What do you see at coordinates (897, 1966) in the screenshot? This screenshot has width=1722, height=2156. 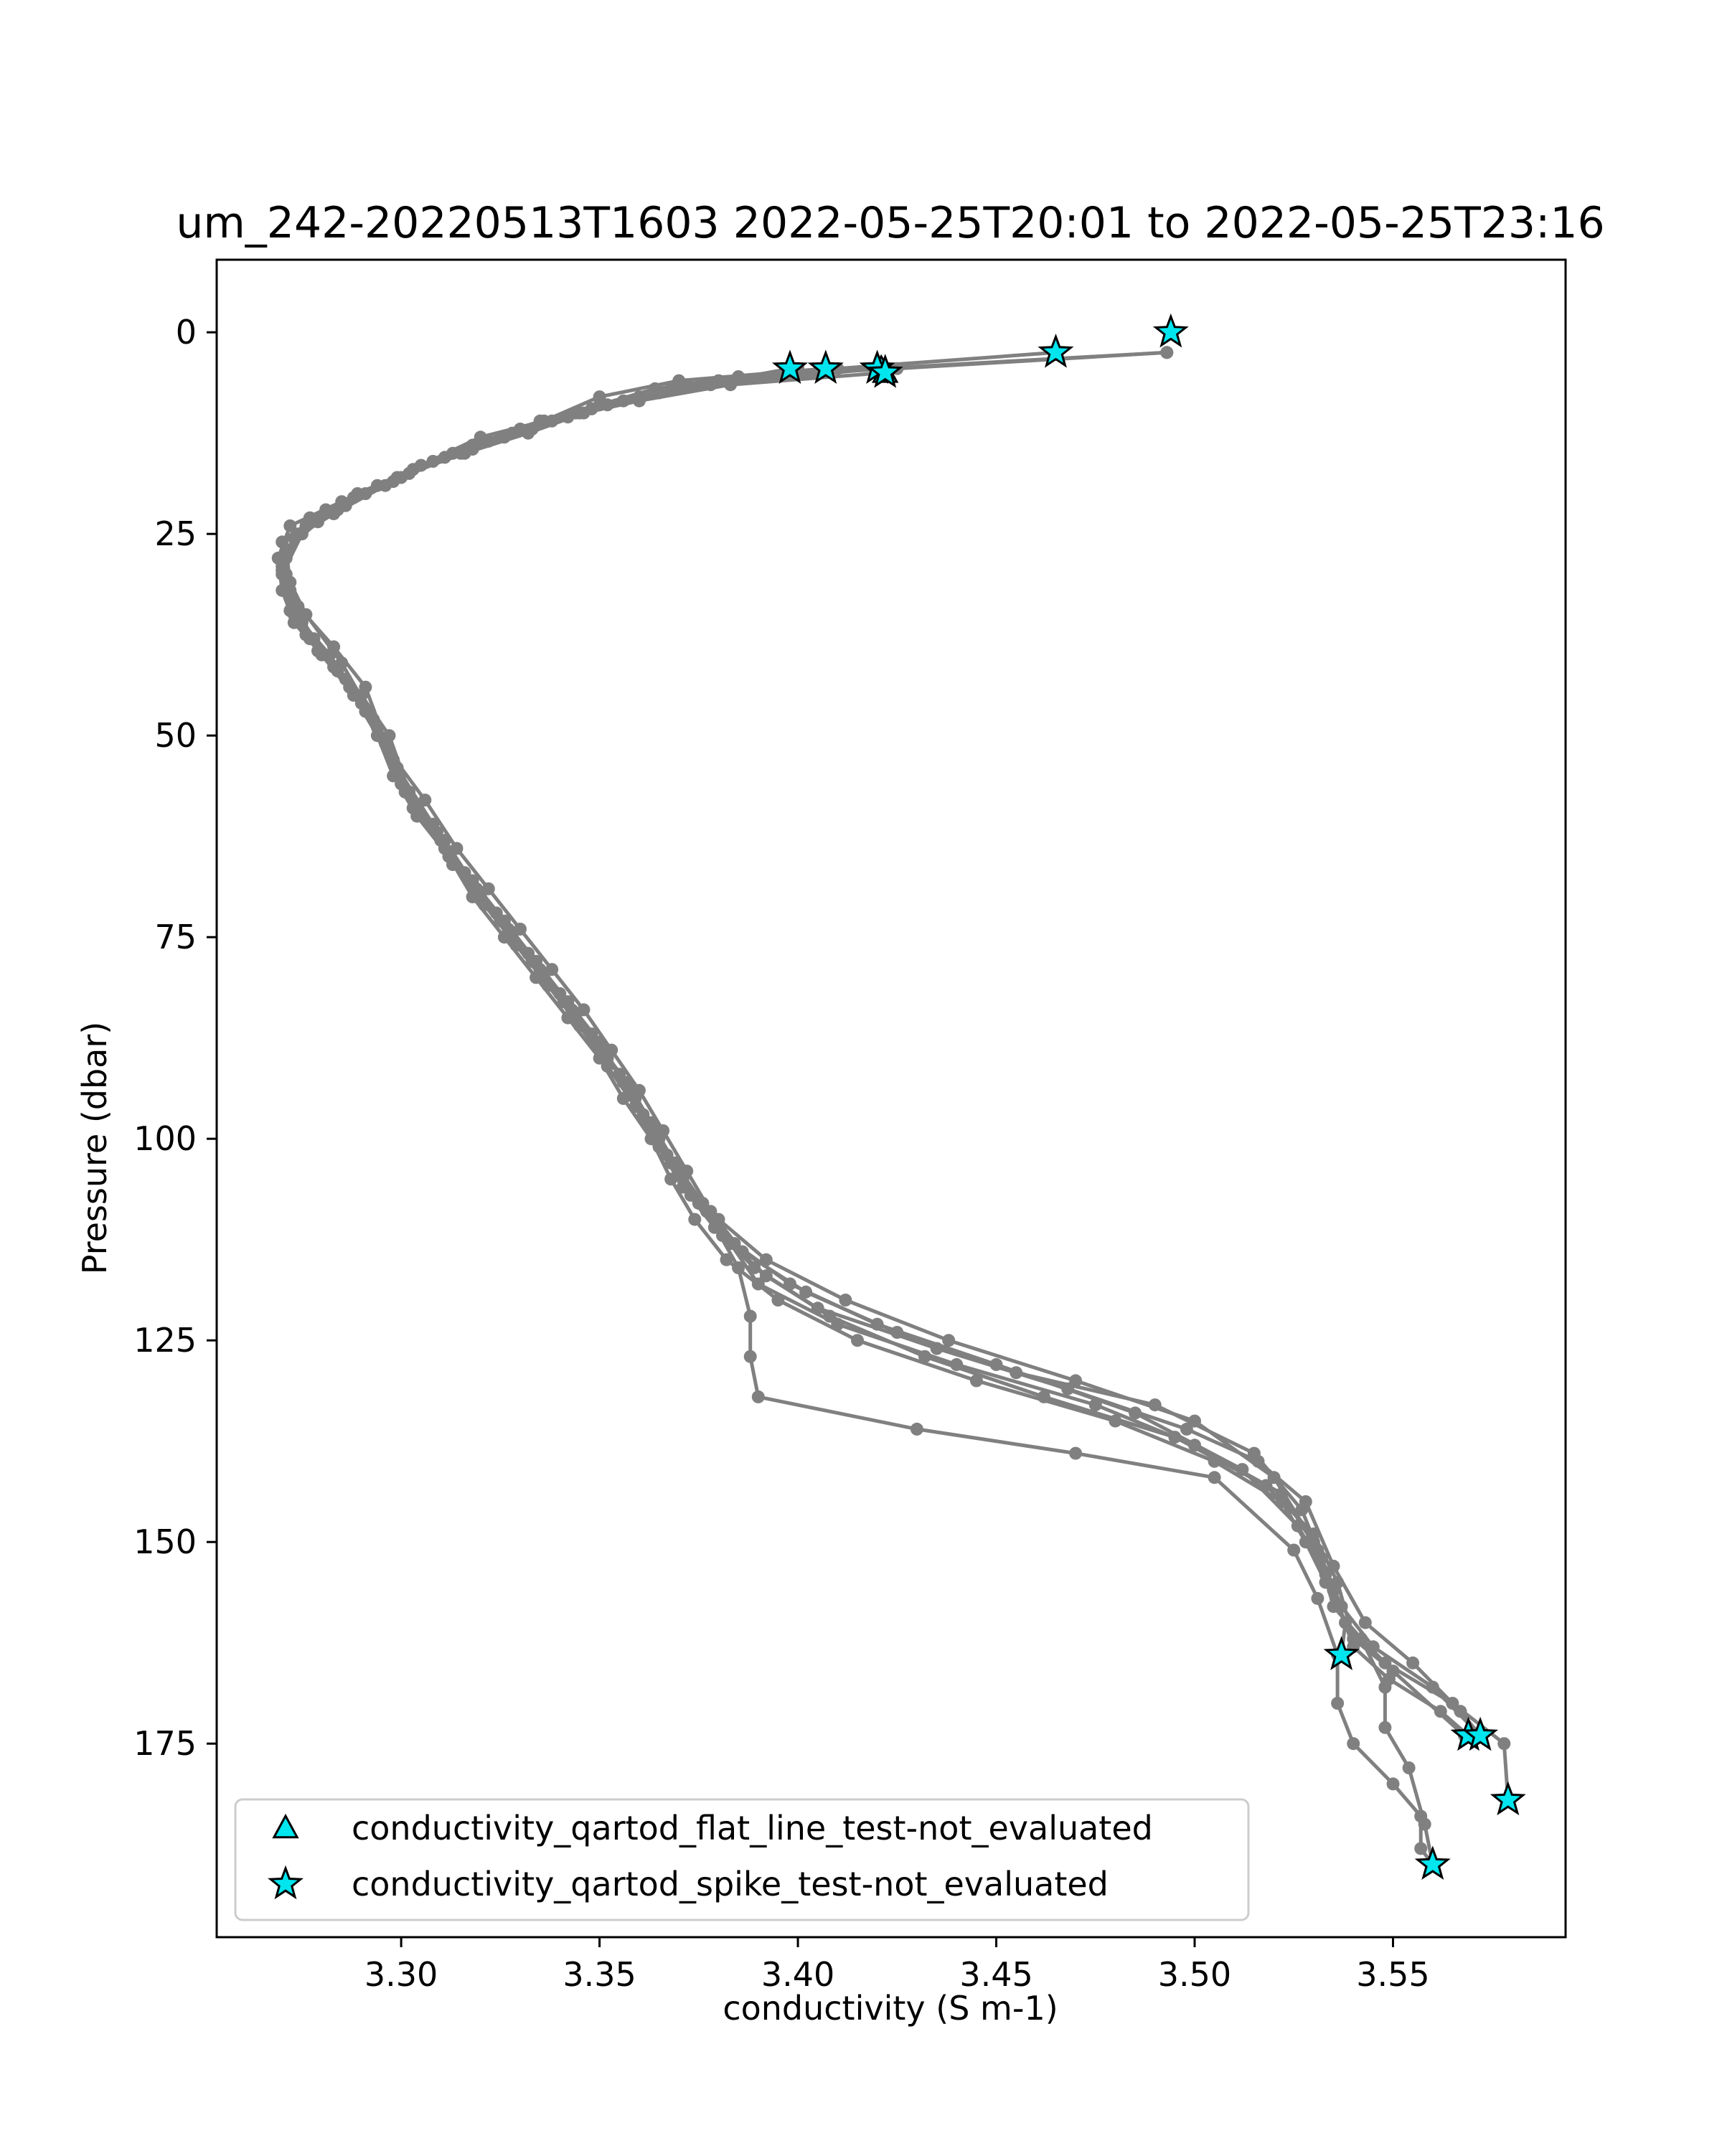 I see `x-ticks: 3.30 3.35 3.40 3.45 3.50 3.55` at bounding box center [897, 1966].